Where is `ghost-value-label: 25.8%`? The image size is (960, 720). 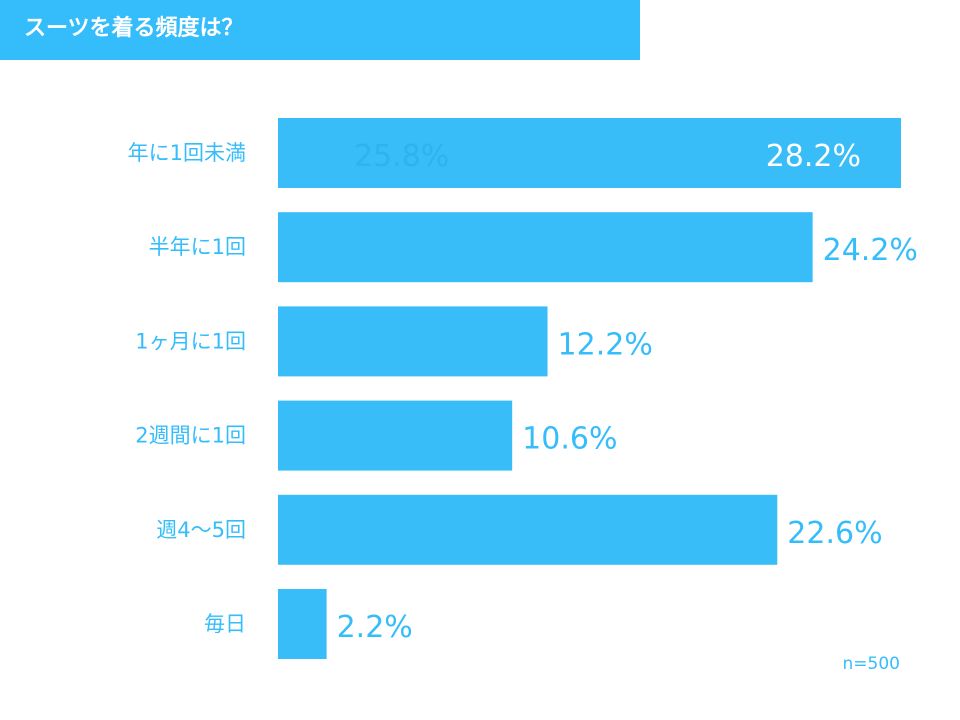 ghost-value-label: 25.8% is located at coordinates (401, 156).